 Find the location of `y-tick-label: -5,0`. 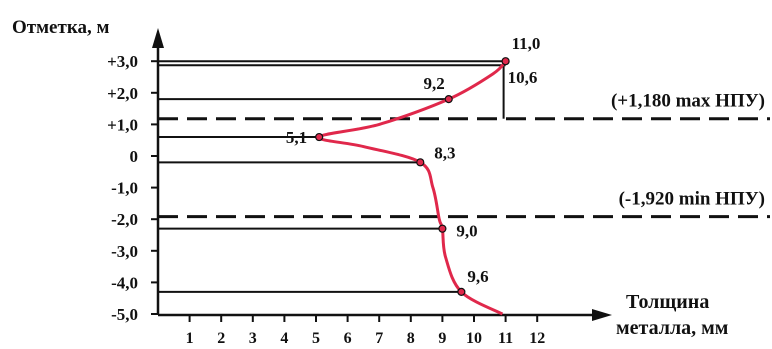

y-tick-label: -5,0 is located at coordinates (124, 314).